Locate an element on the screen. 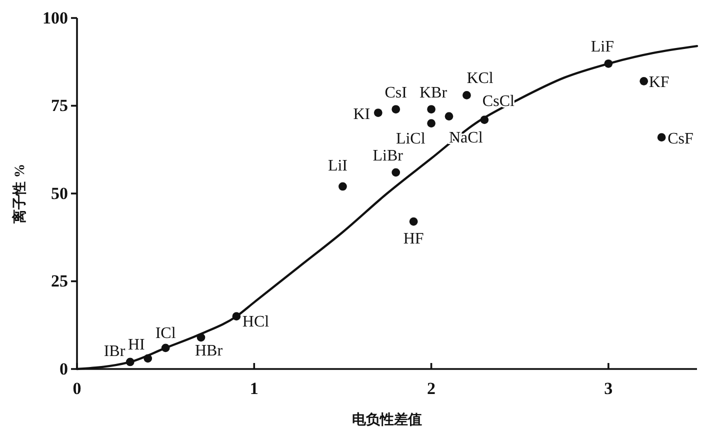  annotation: KI is located at coordinates (361, 114).